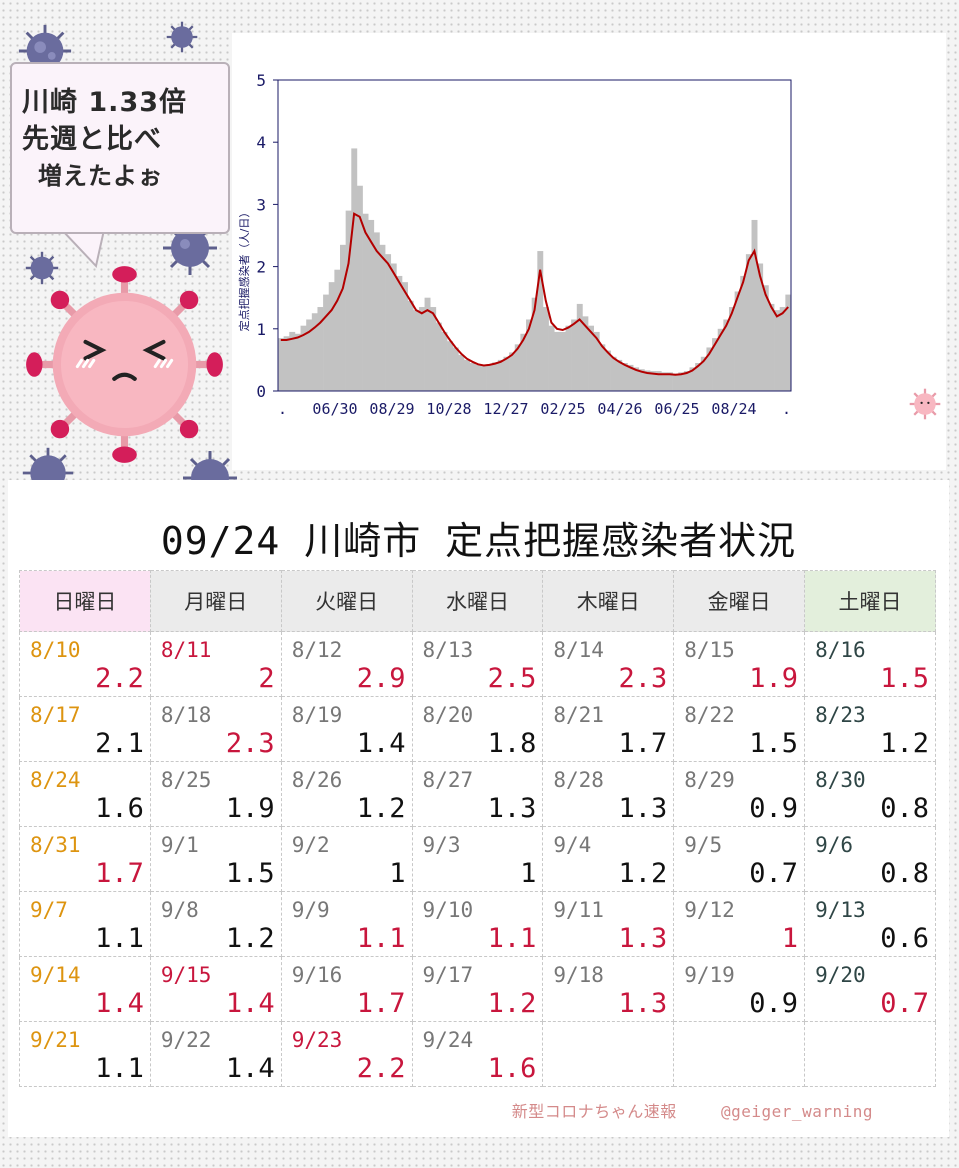 The image size is (959, 1168). Describe the element at coordinates (676, 409) in the screenshot. I see `x-tick-label: 06/25` at that location.